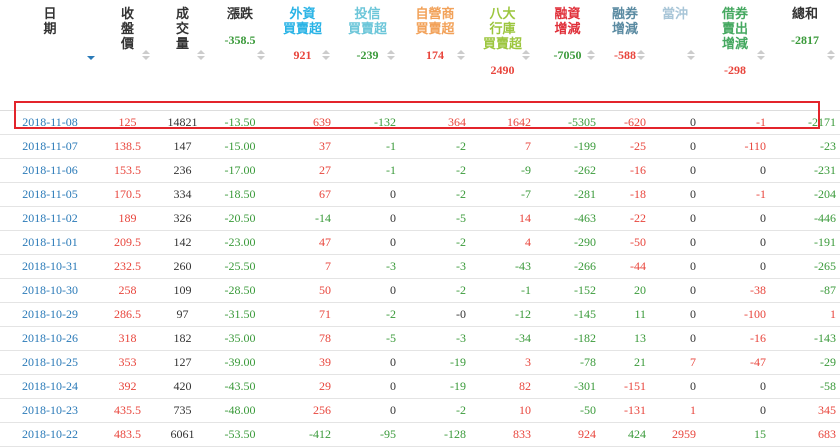 This screenshot has height=447, width=840. I want to click on value-cell: 14, so click(502, 218).